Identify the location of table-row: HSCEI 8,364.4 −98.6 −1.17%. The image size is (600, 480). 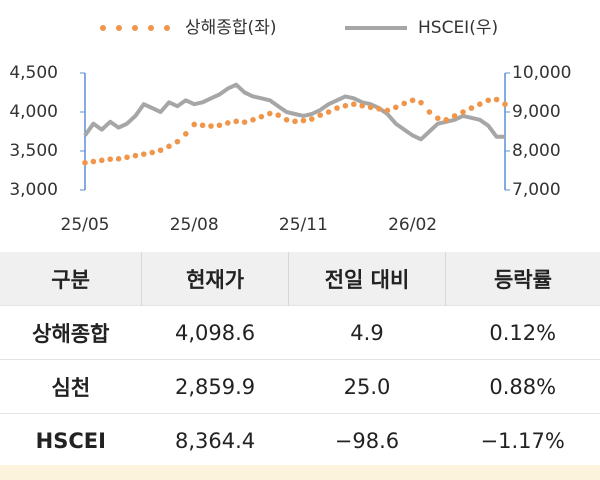
(300, 441).